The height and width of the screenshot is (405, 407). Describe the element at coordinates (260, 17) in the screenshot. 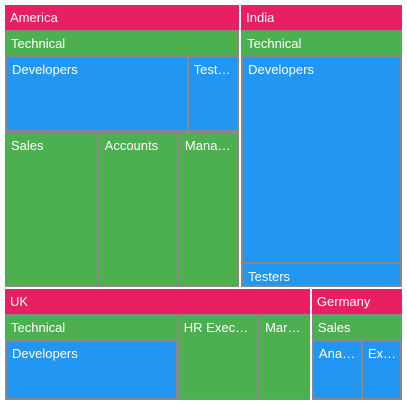

I see `country-india-label: India` at that location.